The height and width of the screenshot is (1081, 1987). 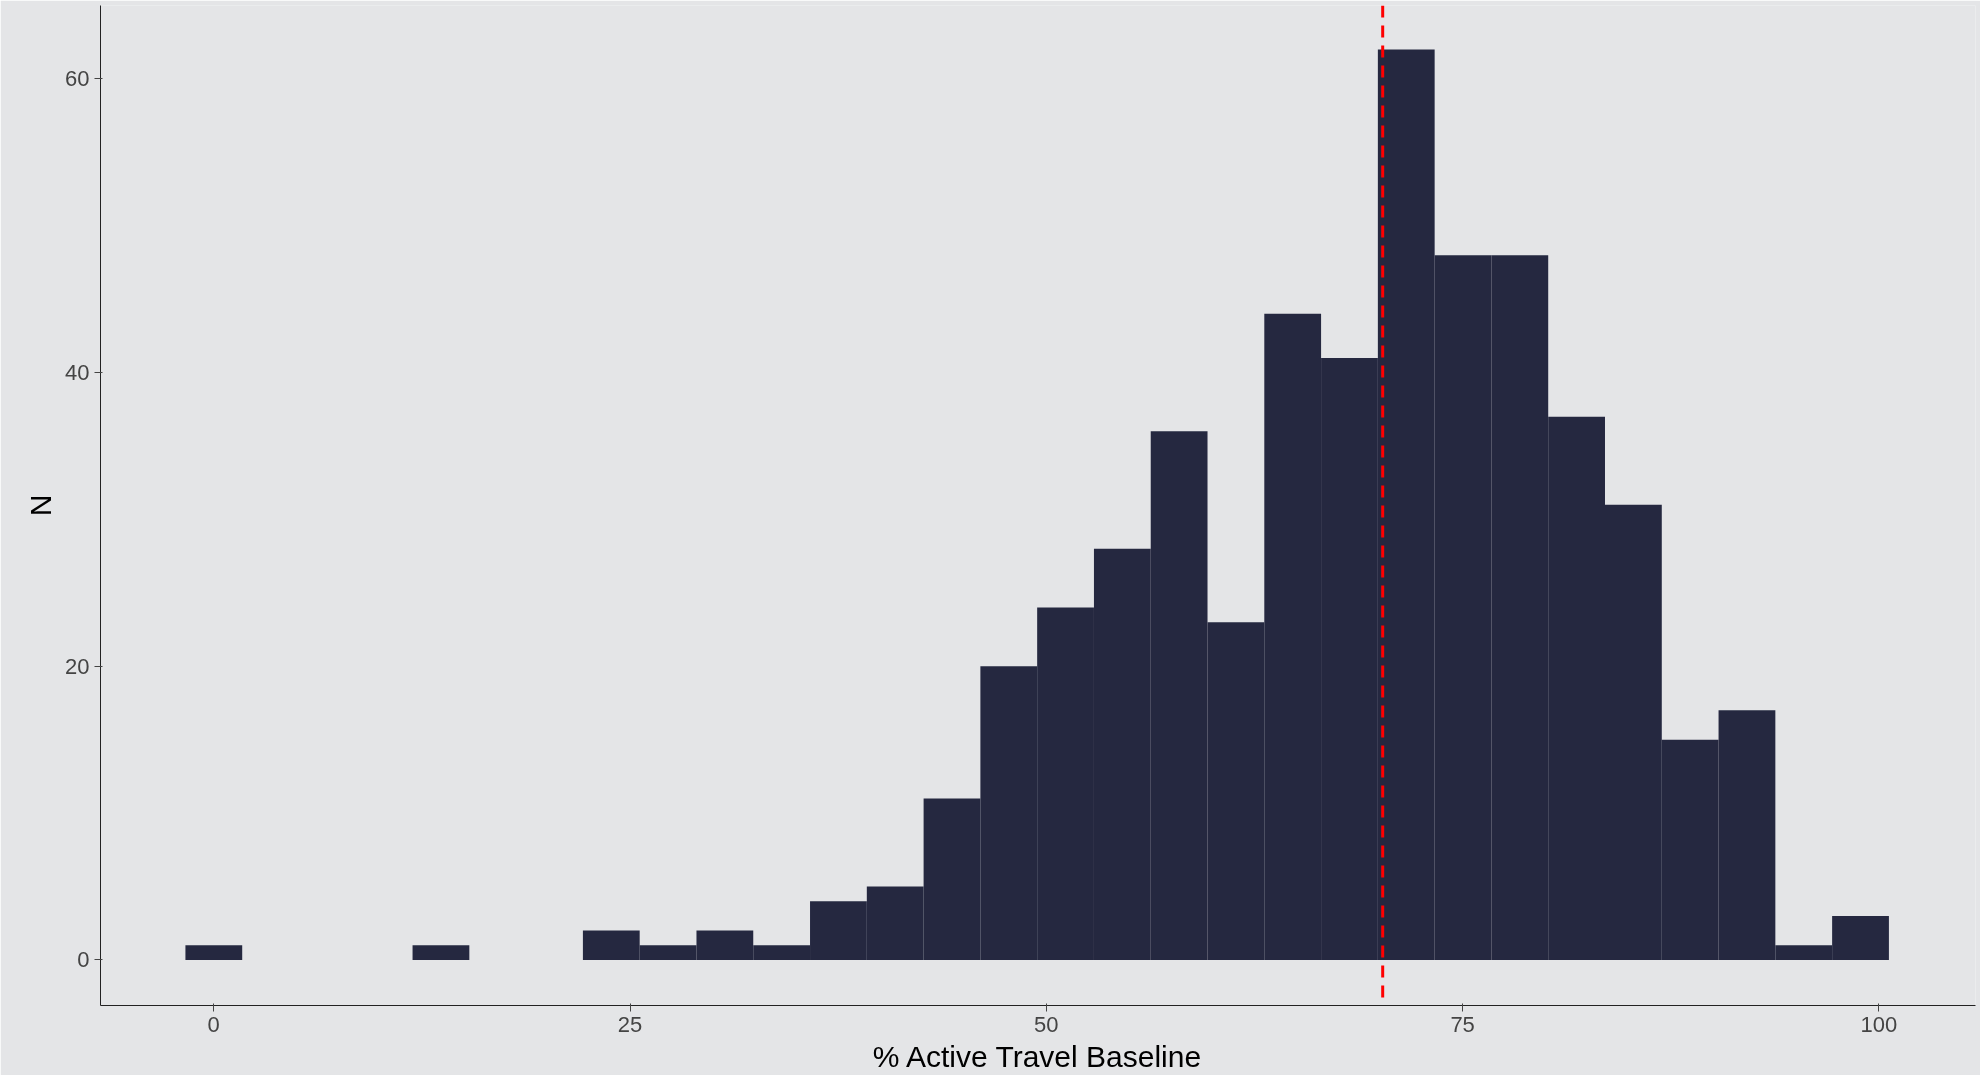 What do you see at coordinates (41, 505) in the screenshot?
I see `y-axis-title: N` at bounding box center [41, 505].